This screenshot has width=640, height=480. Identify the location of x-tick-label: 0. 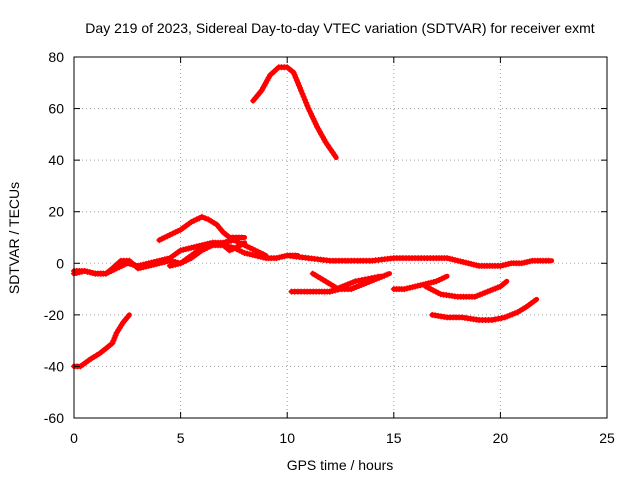
(74, 438).